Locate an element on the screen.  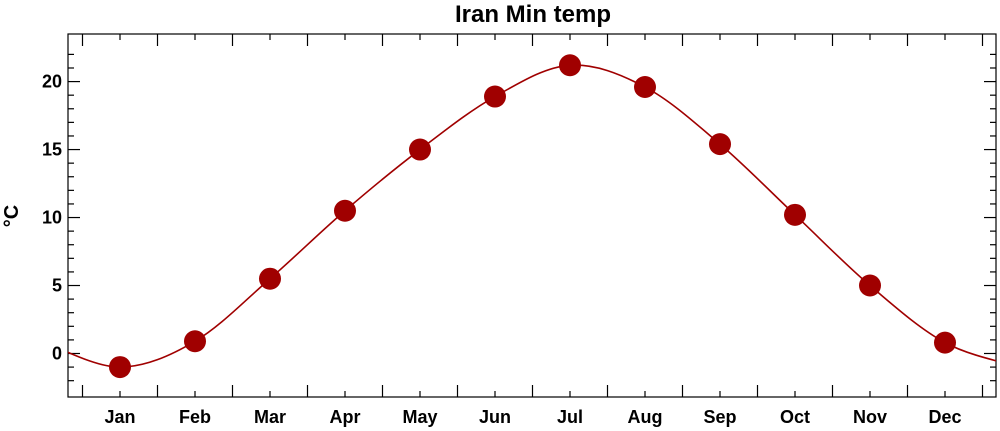
x-tick-label: Feb is located at coordinates (195, 417).